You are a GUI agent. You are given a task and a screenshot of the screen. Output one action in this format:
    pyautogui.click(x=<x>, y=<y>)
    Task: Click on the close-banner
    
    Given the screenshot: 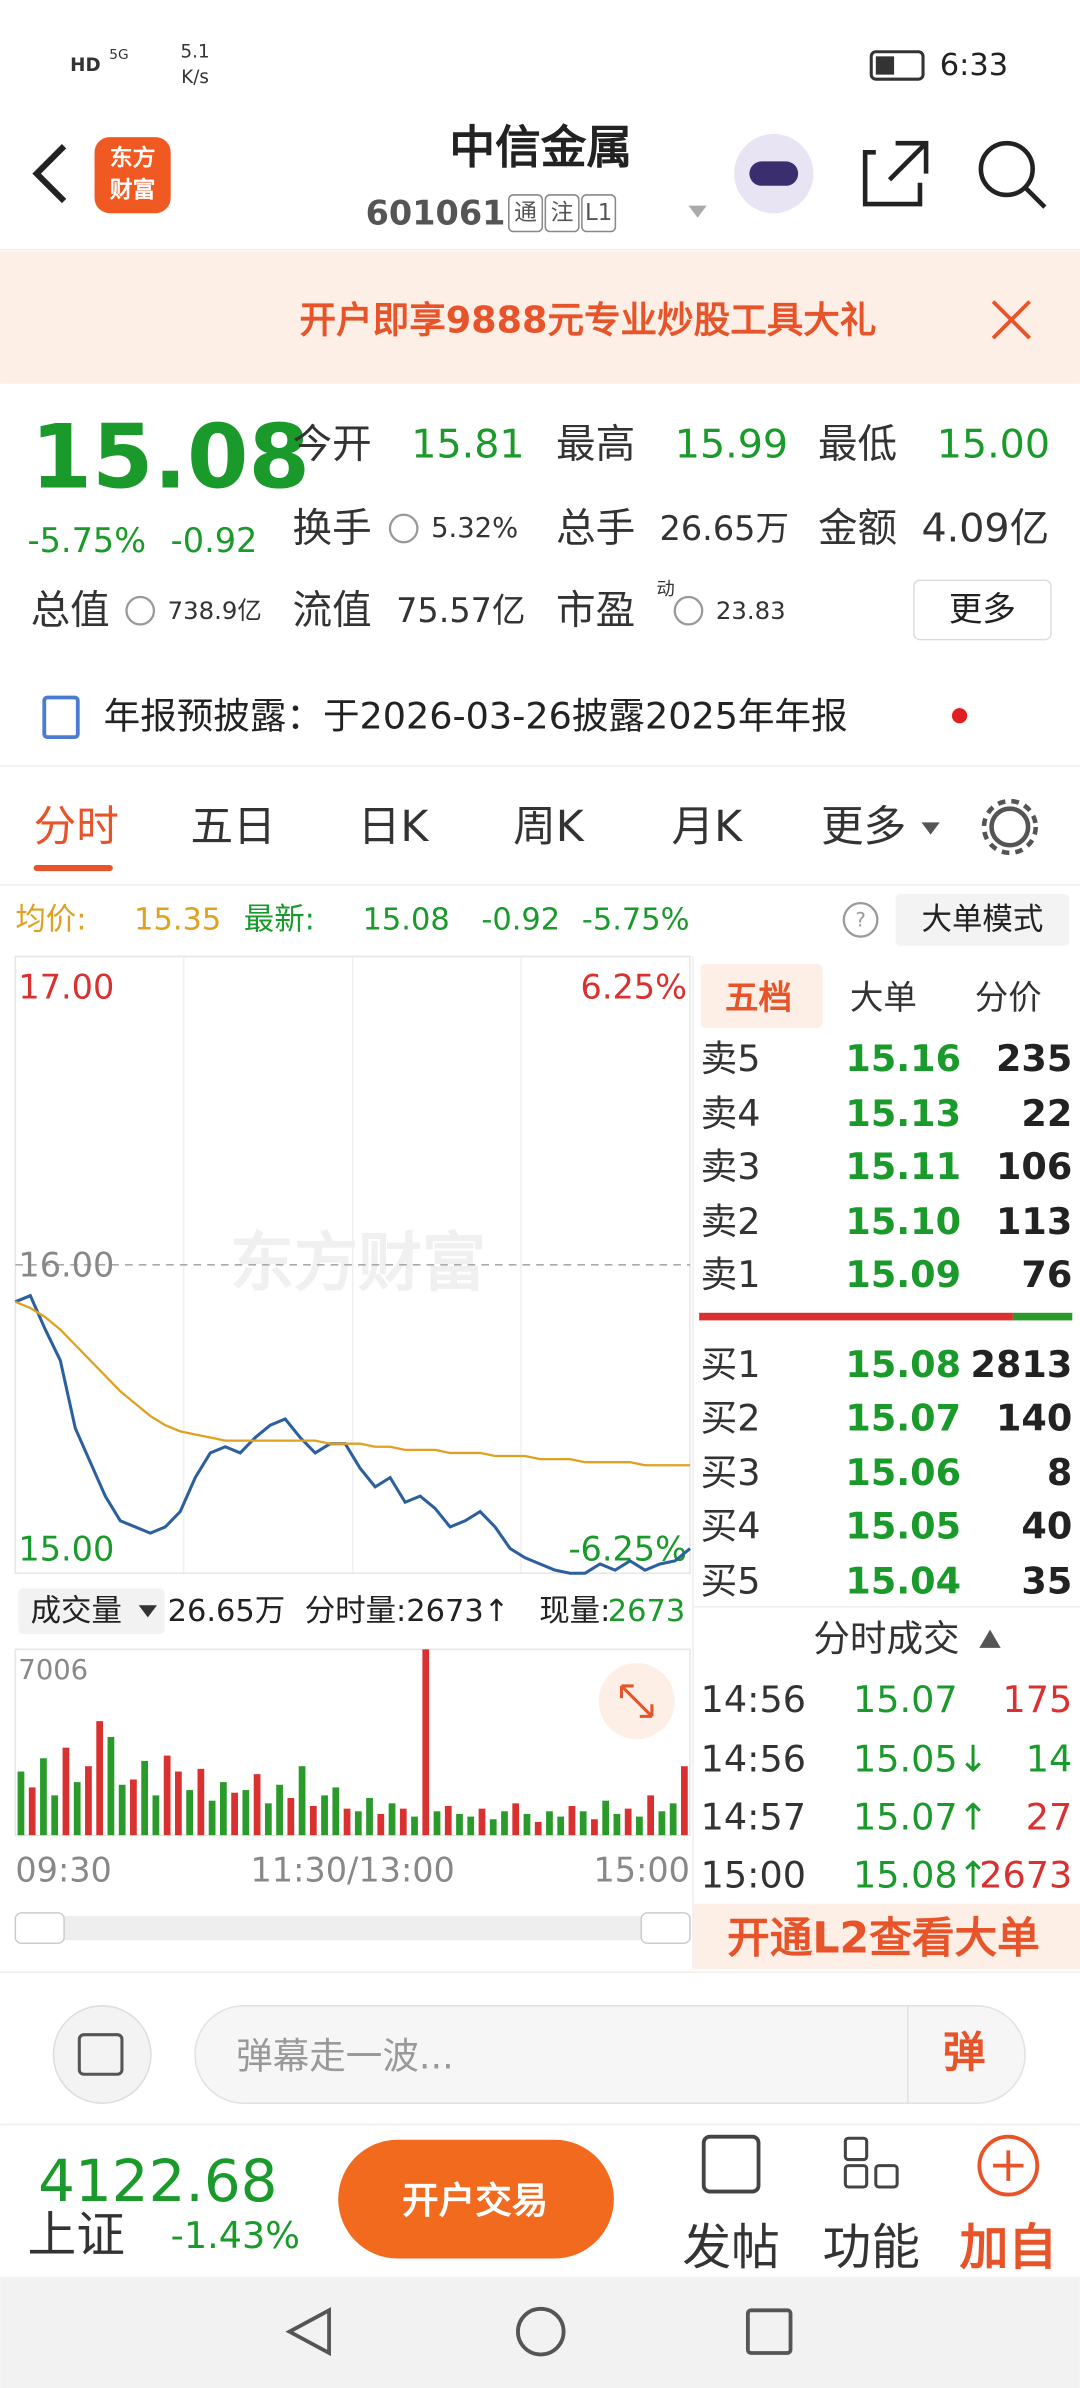 What is the action you would take?
    pyautogui.click(x=1011, y=320)
    